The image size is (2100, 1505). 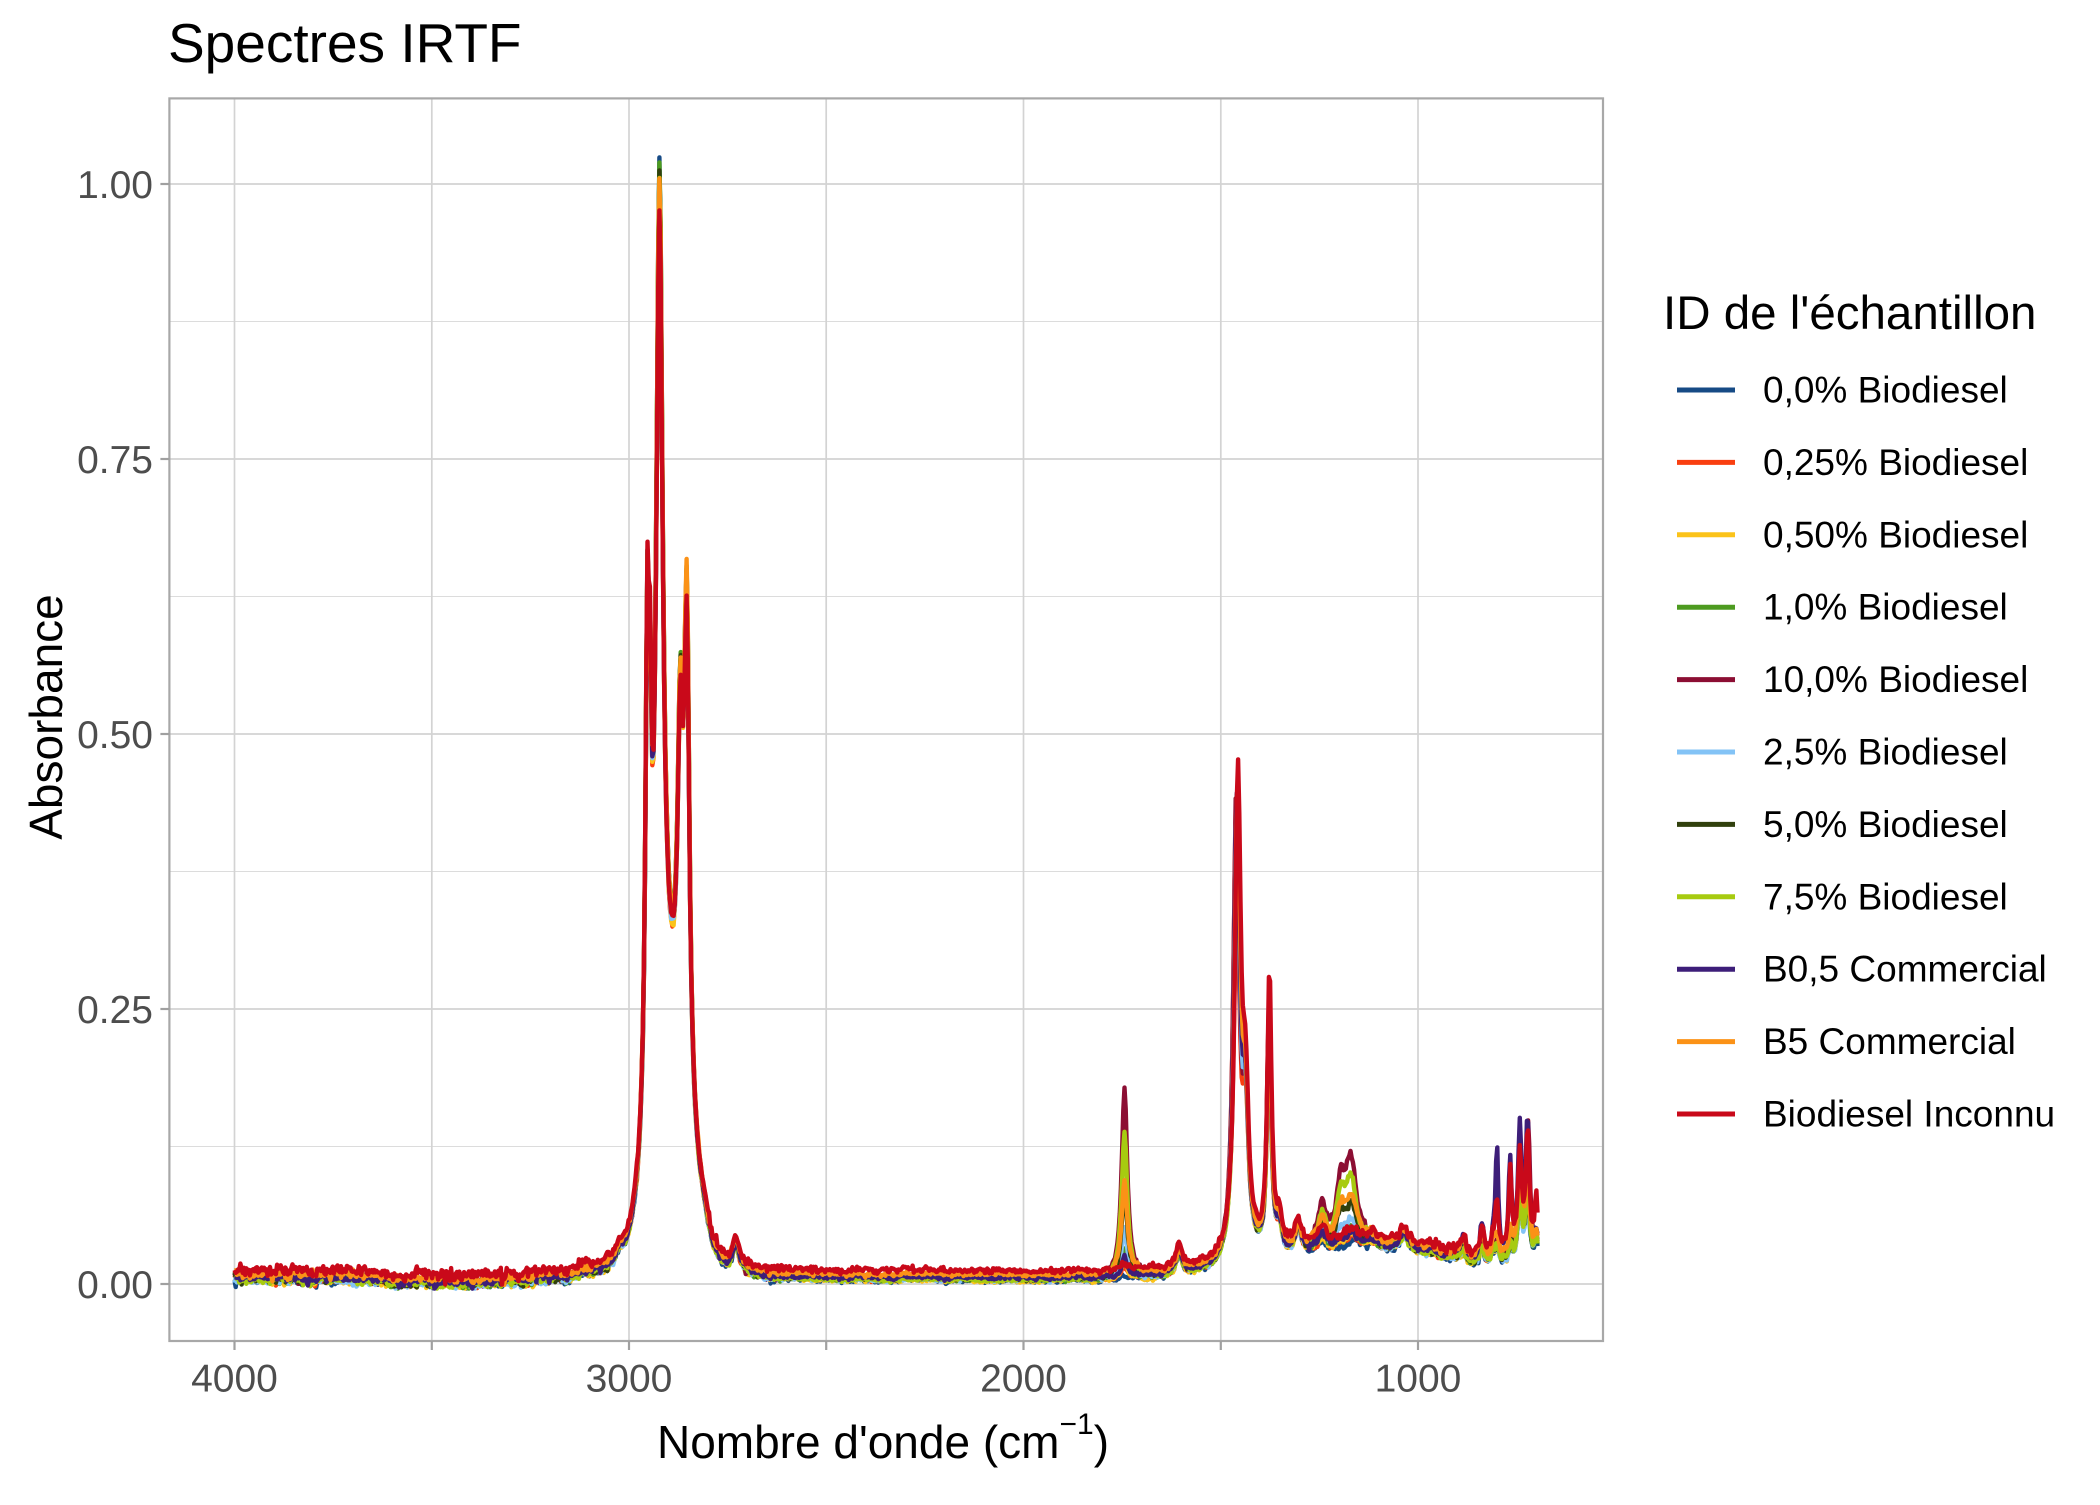 What do you see at coordinates (1885, 752) in the screenshot?
I see `svg-text: 2,5% Biodiesel` at bounding box center [1885, 752].